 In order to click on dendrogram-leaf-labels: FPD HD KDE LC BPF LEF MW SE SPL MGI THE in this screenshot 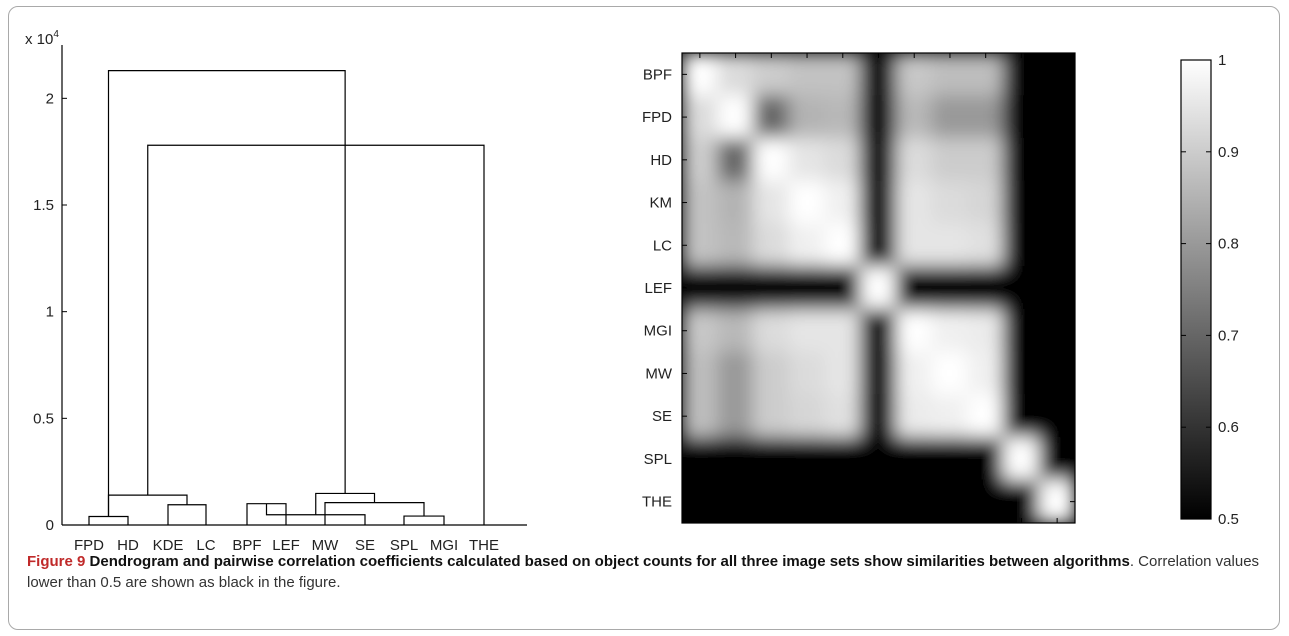, I will do `click(286, 543)`.